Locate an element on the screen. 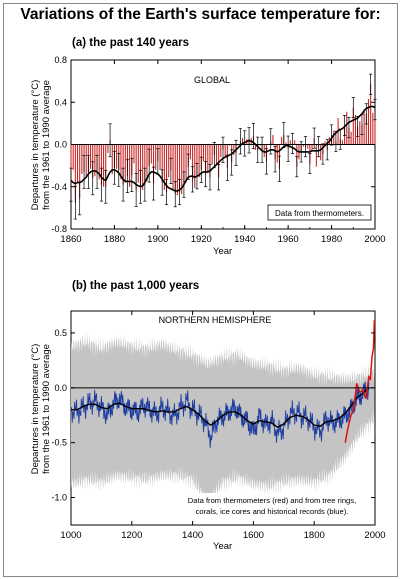 The image size is (401, 579). y-tick-label: 0.8 is located at coordinates (60, 60).